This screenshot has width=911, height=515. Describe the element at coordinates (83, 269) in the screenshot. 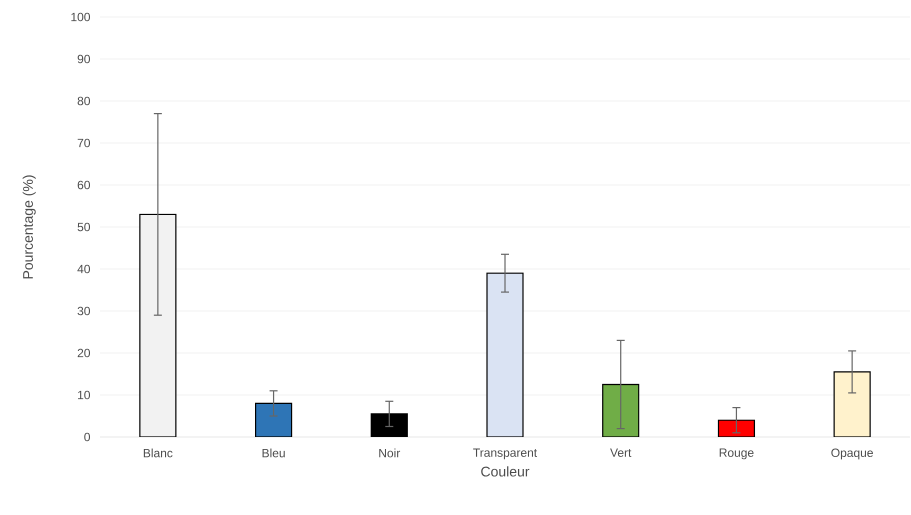

I see `y-tick-label: 40` at that location.